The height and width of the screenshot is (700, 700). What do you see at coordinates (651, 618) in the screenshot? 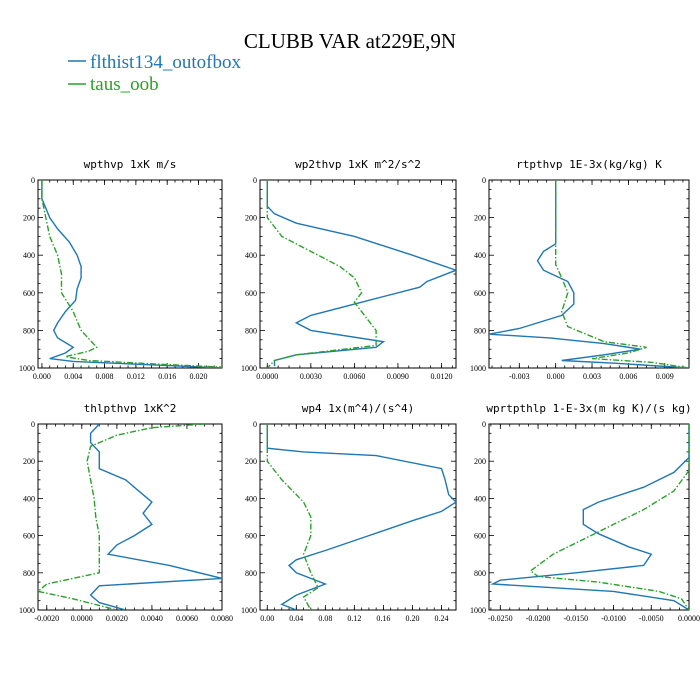
I see `xtick-label-5-4: -0.0050` at bounding box center [651, 618].